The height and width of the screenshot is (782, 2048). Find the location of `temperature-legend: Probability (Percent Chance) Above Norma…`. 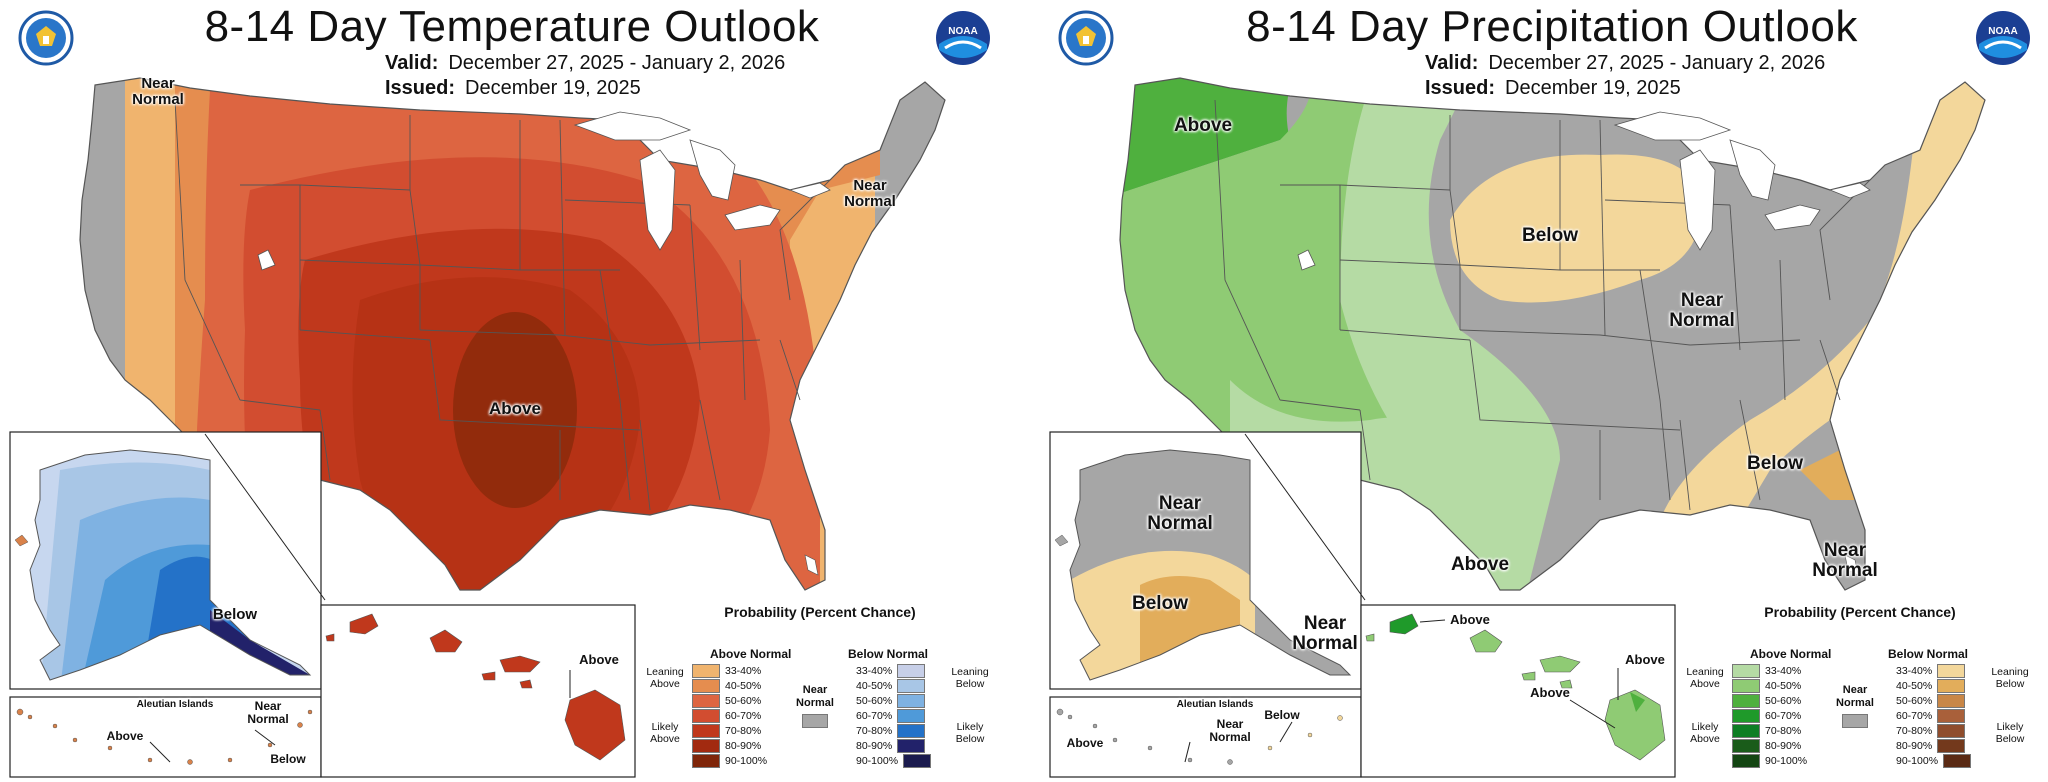

temperature-legend: Probability (Percent Chance) Above Norma… is located at coordinates (832, 693).